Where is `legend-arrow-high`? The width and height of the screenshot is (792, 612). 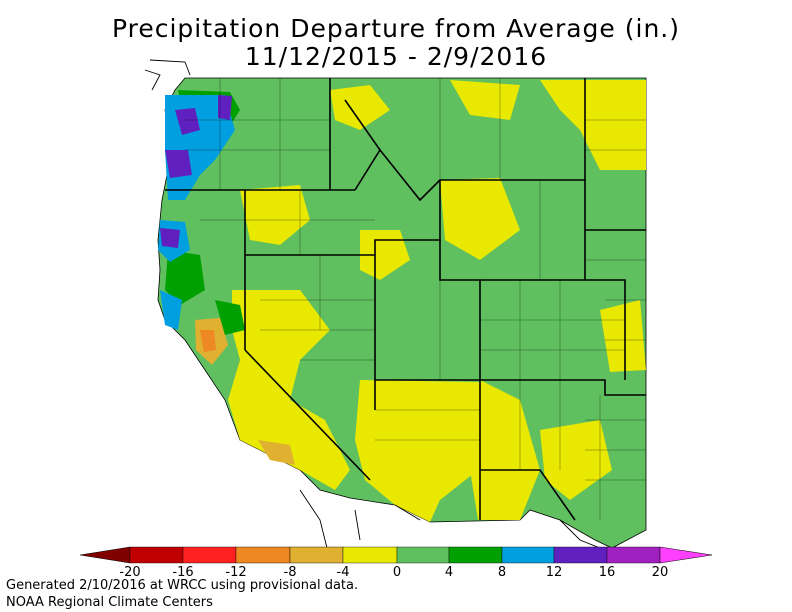 legend-arrow-high is located at coordinates (686, 555).